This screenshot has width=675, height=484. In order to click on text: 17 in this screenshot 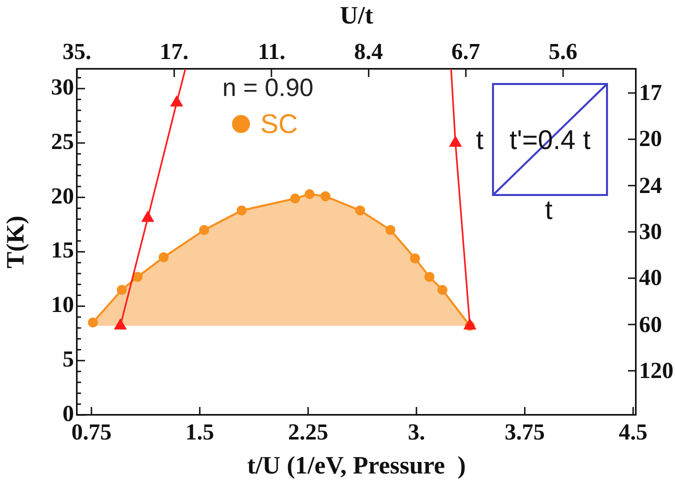, I will do `click(650, 93)`.